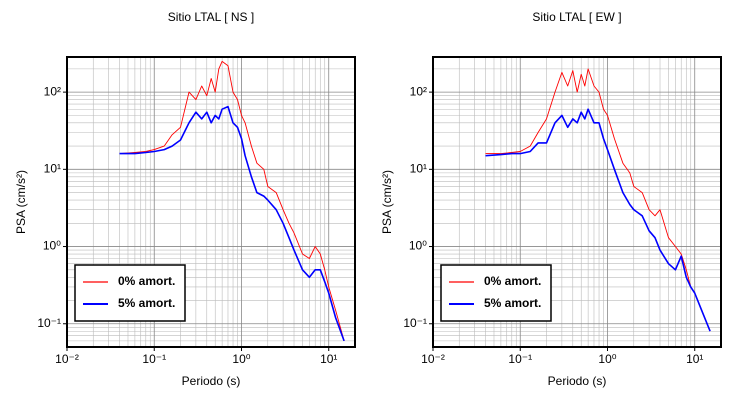 This screenshot has width=730, height=400. Describe the element at coordinates (576, 17) in the screenshot. I see `chart-title: Sitio LTAL [ EW ]` at that location.